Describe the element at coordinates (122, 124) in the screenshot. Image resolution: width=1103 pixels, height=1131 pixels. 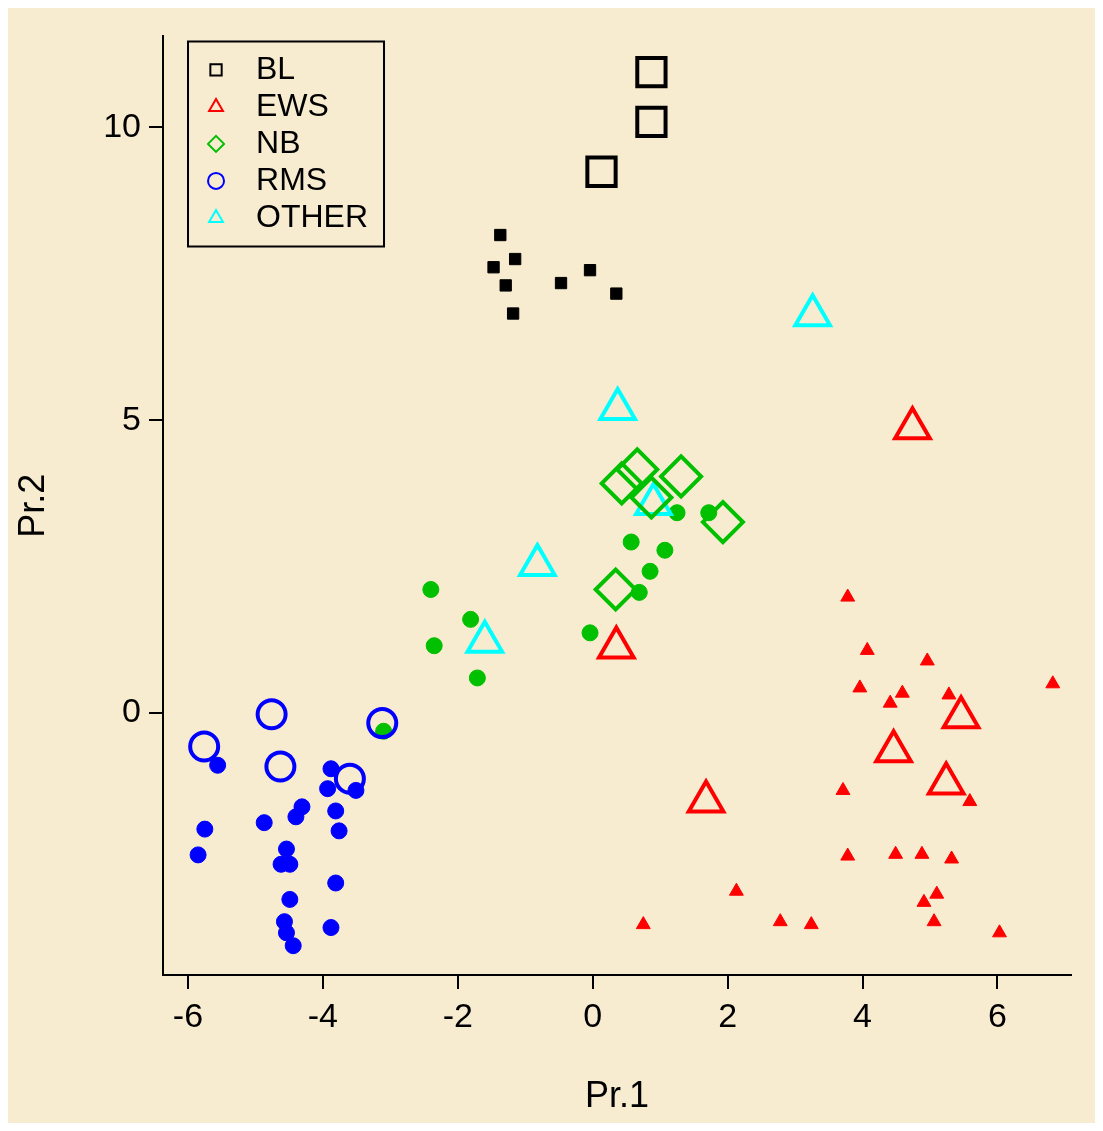
I see `y-tick-label: 10` at that location.